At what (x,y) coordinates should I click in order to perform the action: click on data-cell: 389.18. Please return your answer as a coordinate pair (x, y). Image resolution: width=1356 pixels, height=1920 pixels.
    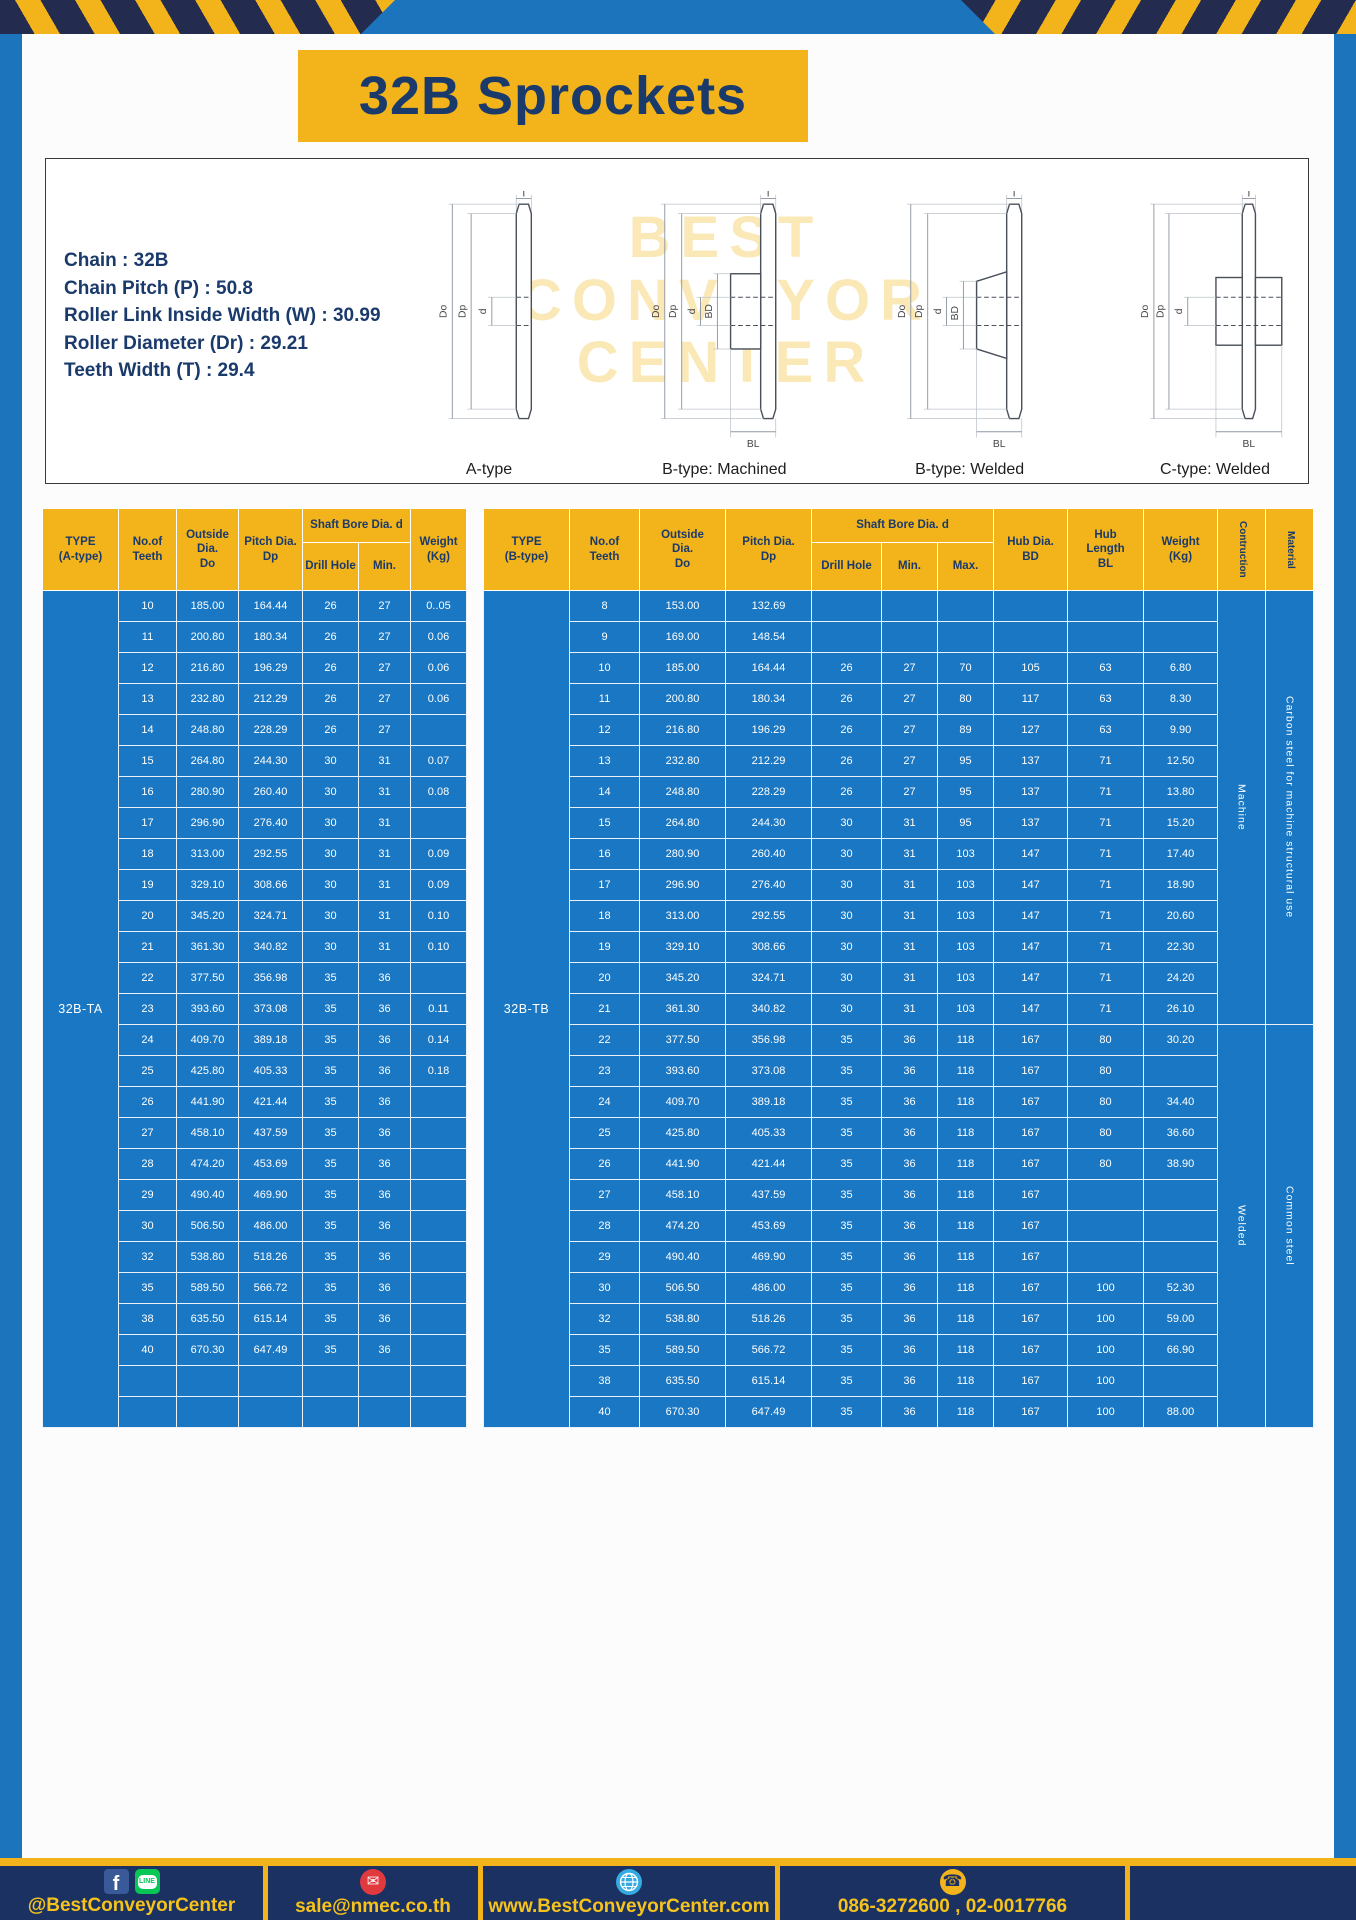
    Looking at the image, I should click on (768, 1102).